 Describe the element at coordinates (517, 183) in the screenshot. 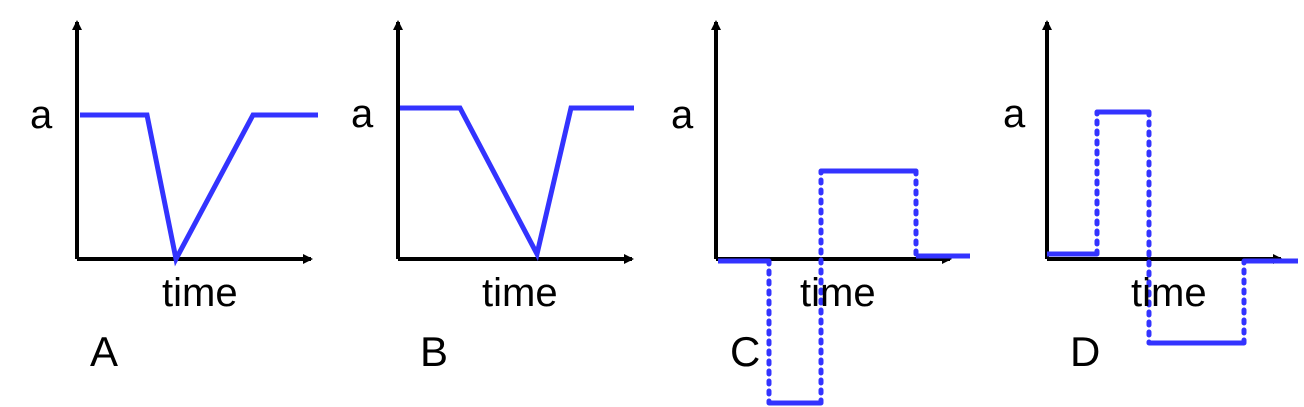

I see `panel-b-curve` at that location.